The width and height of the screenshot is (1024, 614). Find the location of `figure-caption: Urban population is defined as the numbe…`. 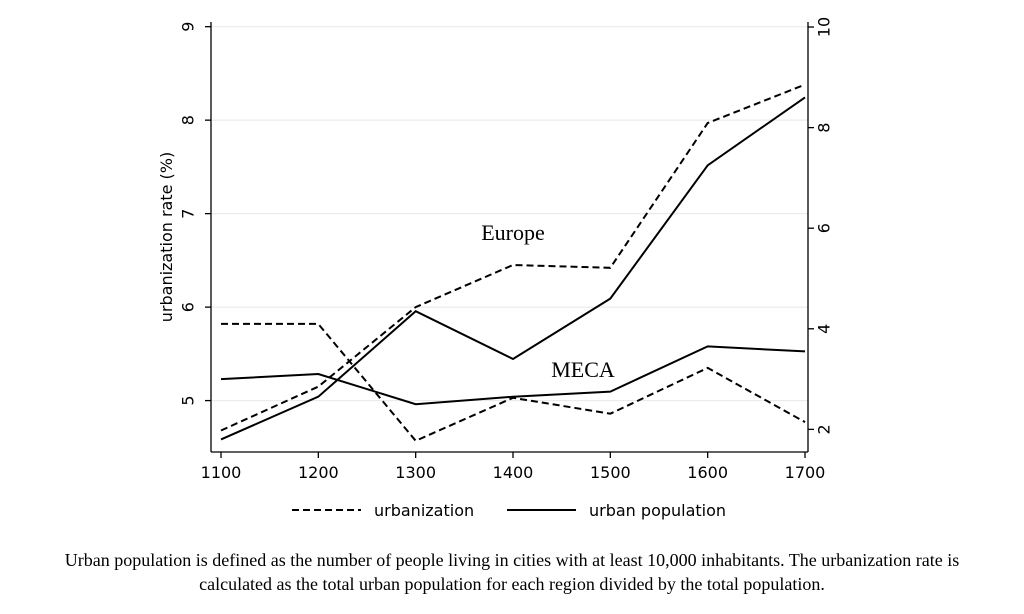

figure-caption: Urban population is defined as the numbe… is located at coordinates (512, 572).